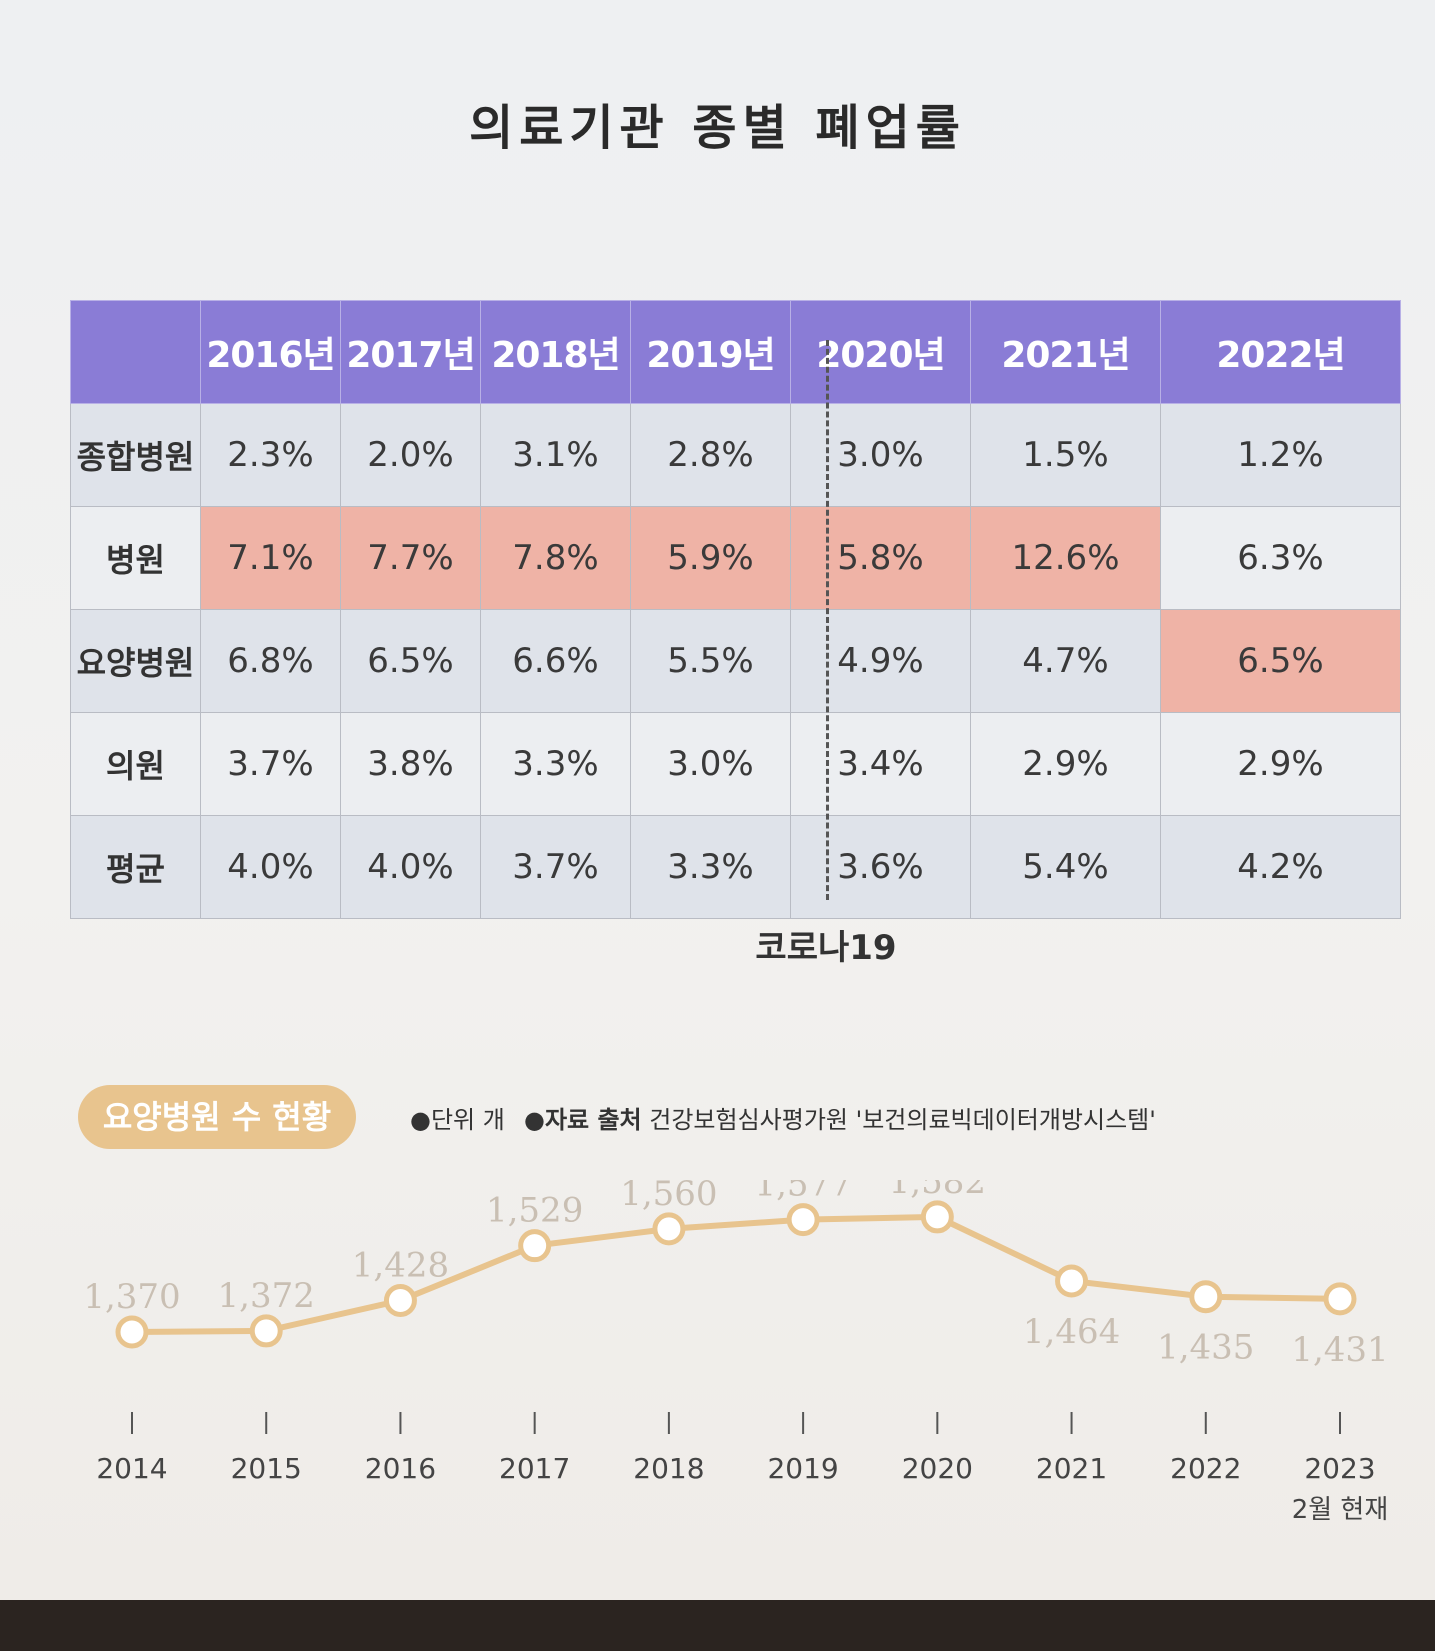 Image resolution: width=1435 pixels, height=1651 pixels. I want to click on table-cell-highlighted: 5.9%, so click(710, 558).